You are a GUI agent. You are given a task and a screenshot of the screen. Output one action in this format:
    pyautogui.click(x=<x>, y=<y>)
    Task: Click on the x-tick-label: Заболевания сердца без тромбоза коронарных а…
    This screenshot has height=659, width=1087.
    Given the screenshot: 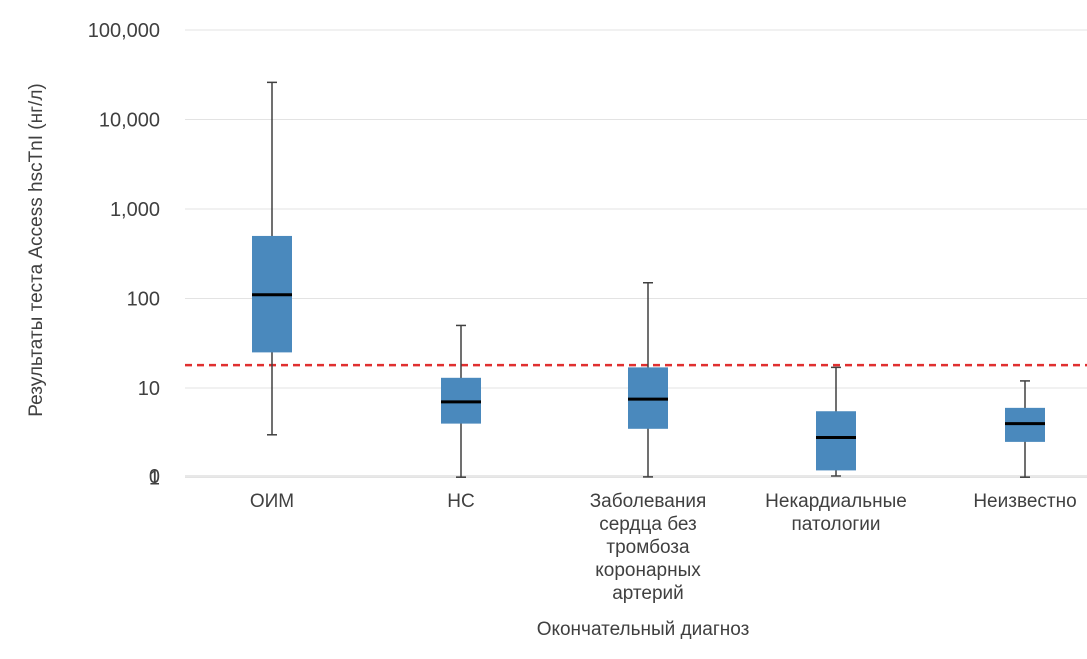 What is the action you would take?
    pyautogui.click(x=648, y=547)
    